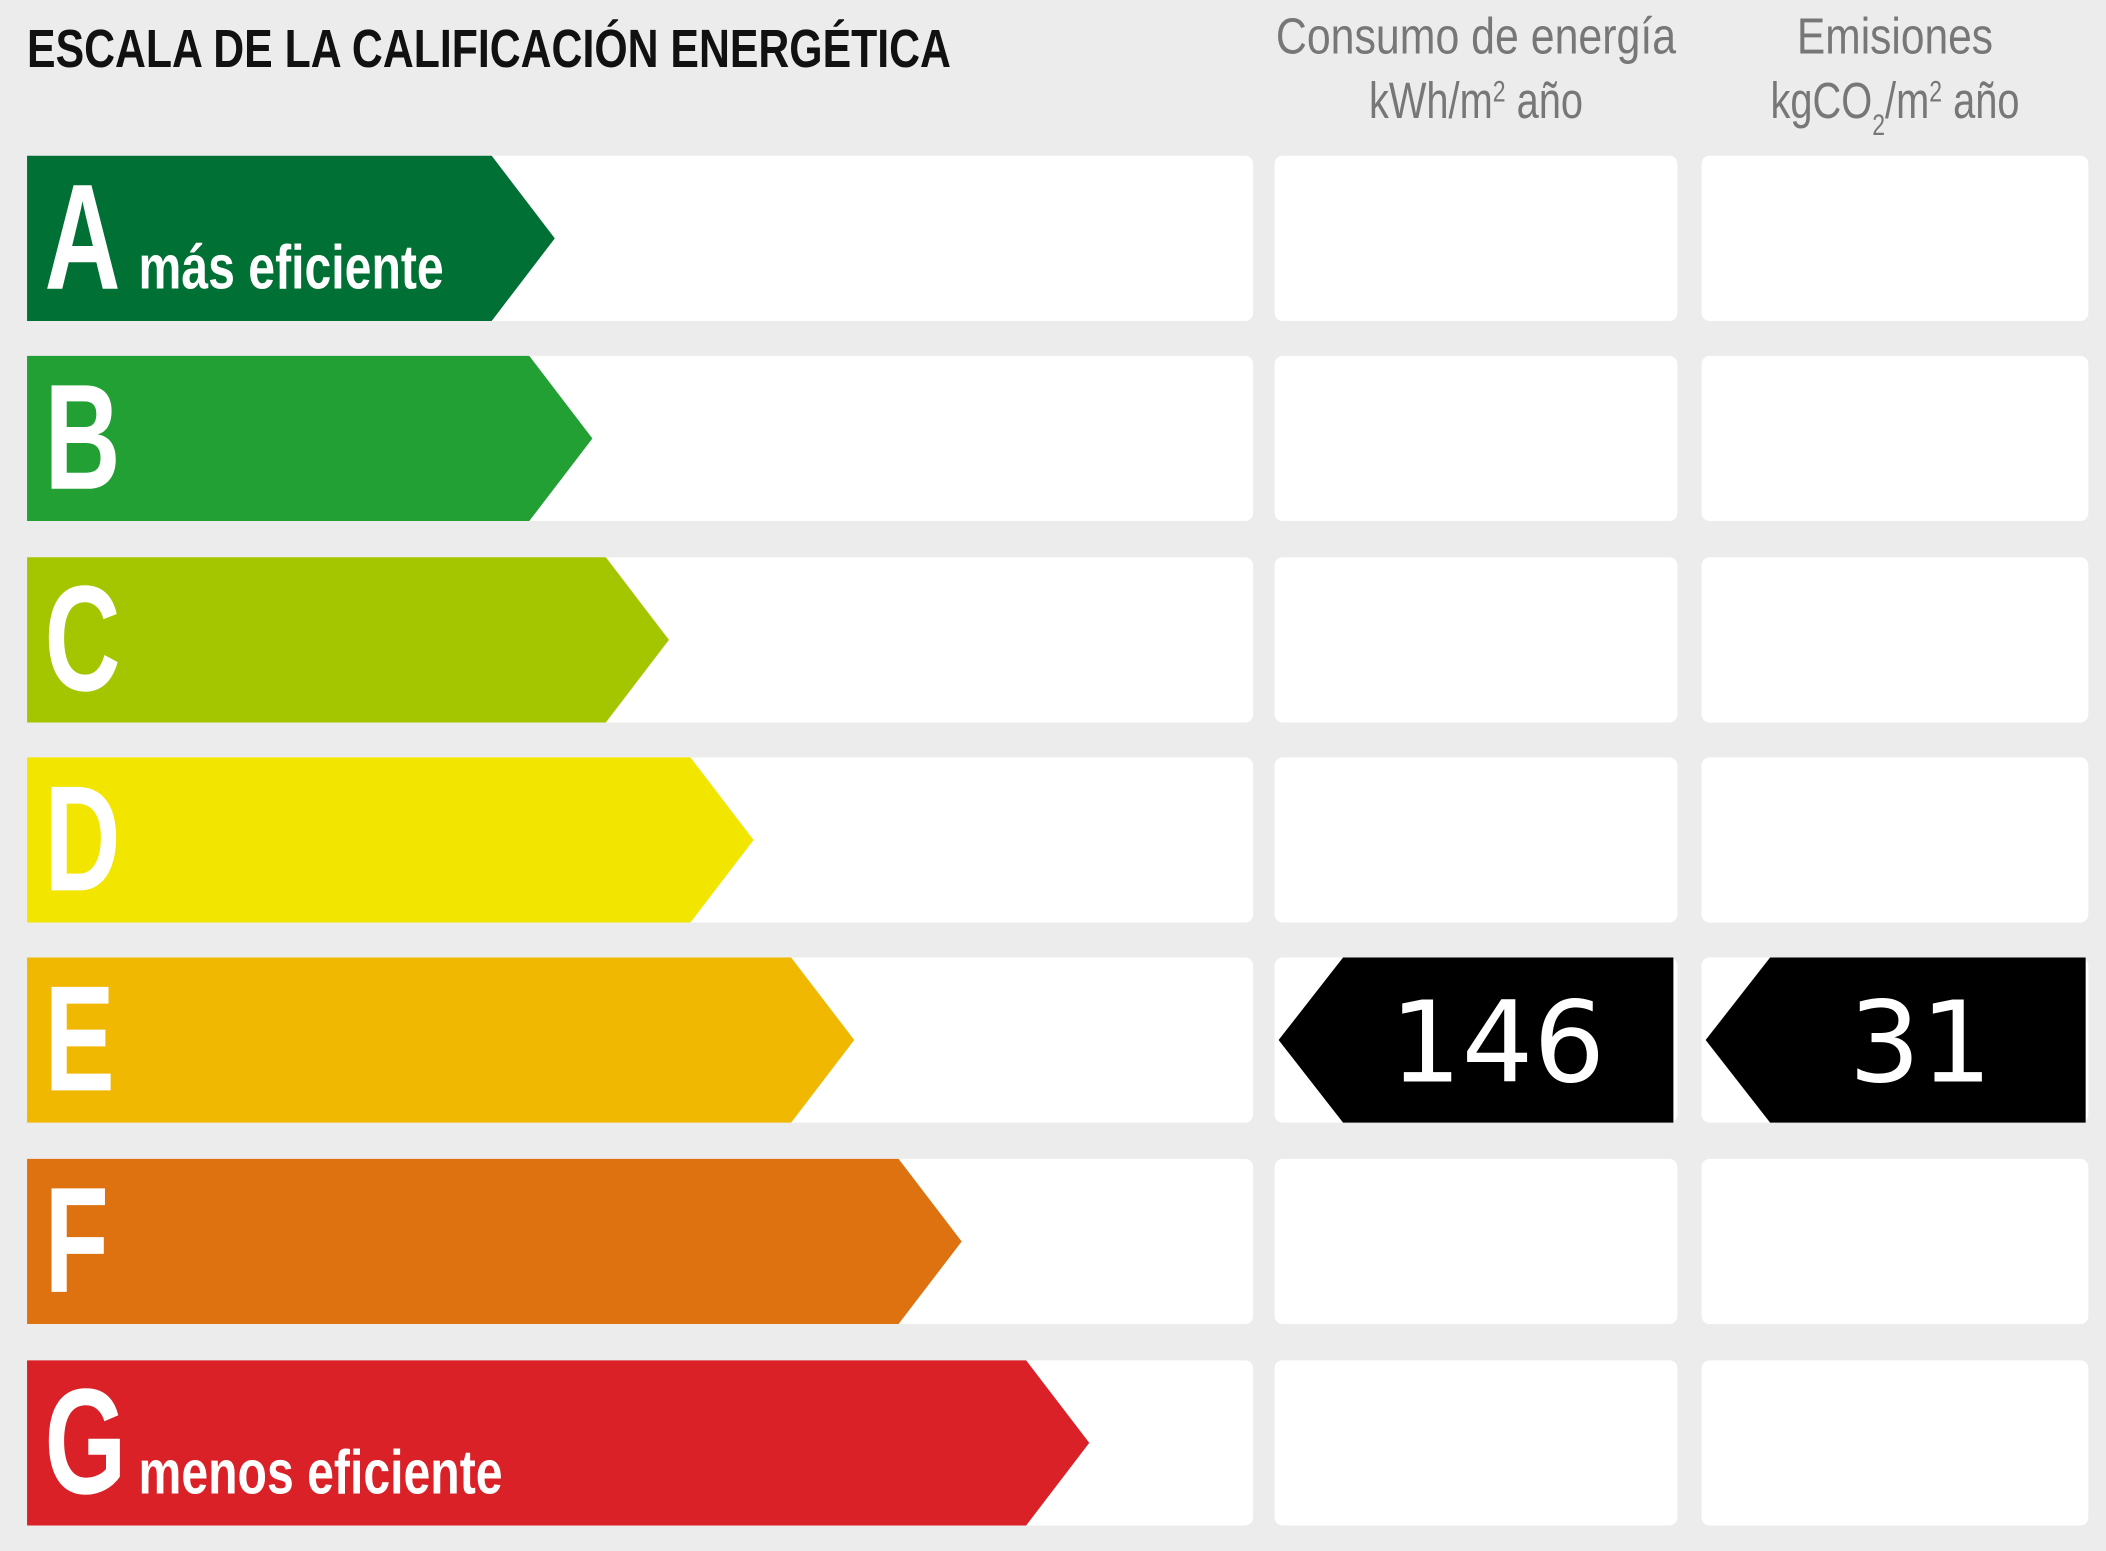 The image size is (2106, 1551). Describe the element at coordinates (1476, 36) in the screenshot. I see `column-header: Consumo de energía` at that location.